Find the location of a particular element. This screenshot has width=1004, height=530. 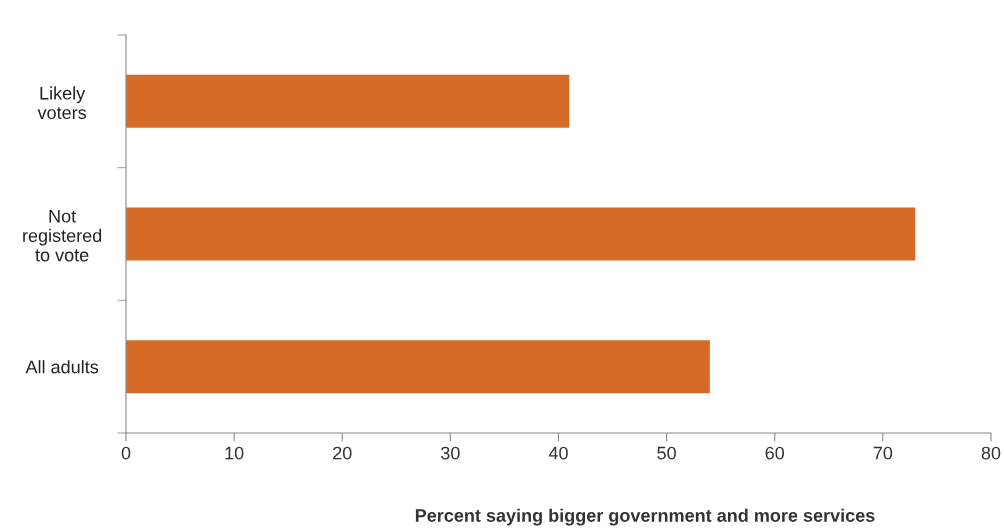

x-axis-title: Percent saying bigger government and more services is located at coordinates (645, 517).